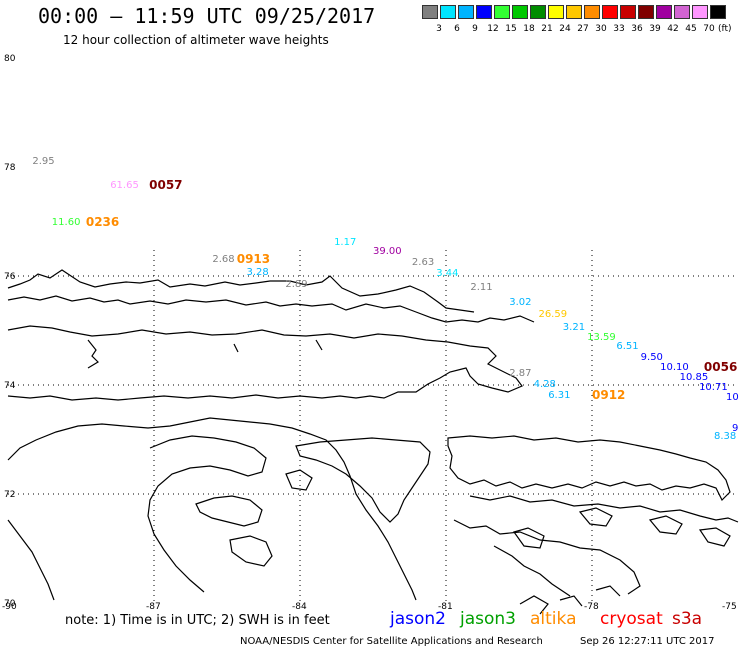 The height and width of the screenshot is (650, 740). Describe the element at coordinates (553, 619) in the screenshot. I see `satellite-altika-label: altika` at that location.